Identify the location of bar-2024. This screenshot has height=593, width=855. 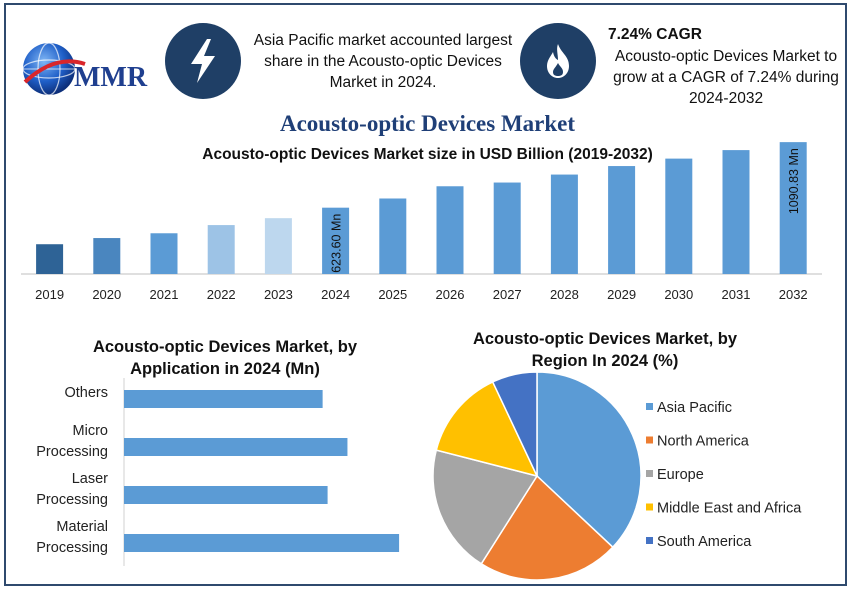
(336, 240).